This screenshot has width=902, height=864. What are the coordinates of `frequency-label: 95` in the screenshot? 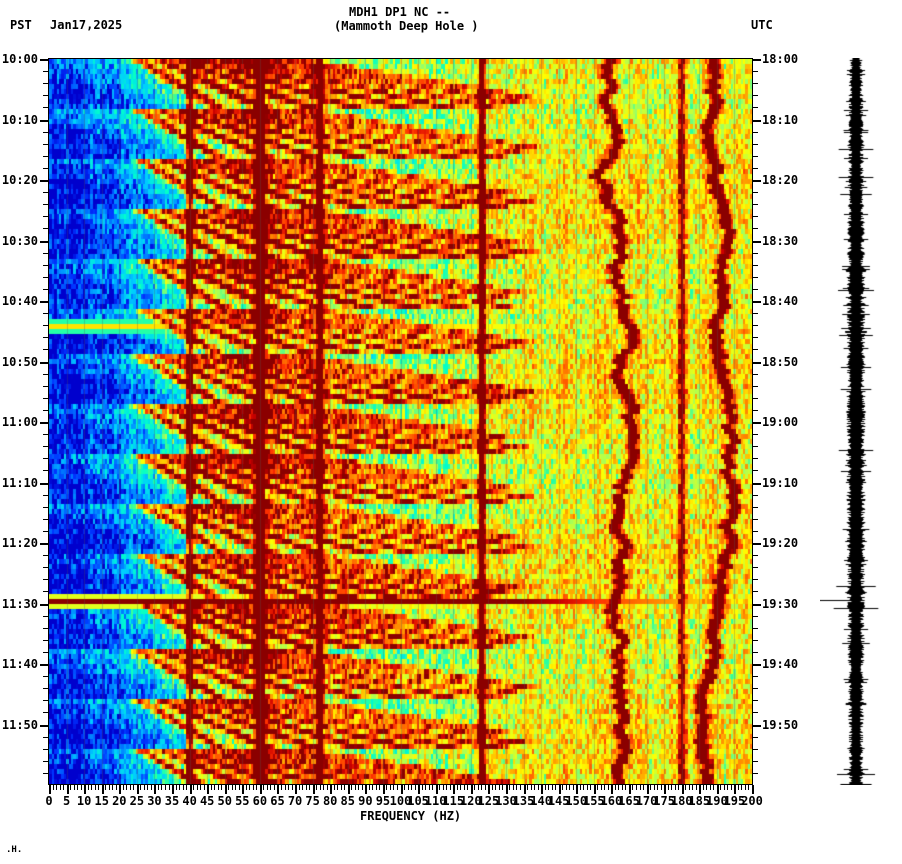 It's located at (383, 801).